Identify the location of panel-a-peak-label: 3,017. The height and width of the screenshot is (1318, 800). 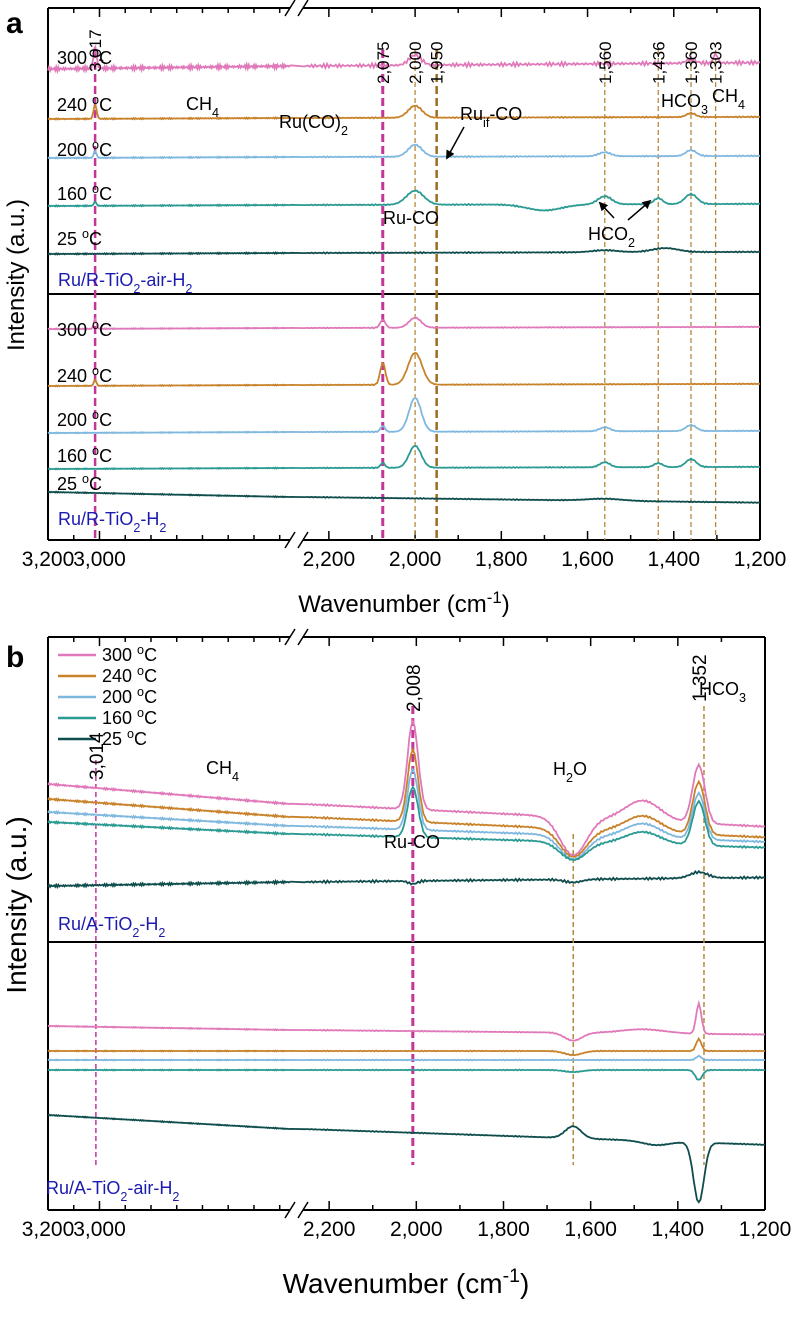
(95, 50).